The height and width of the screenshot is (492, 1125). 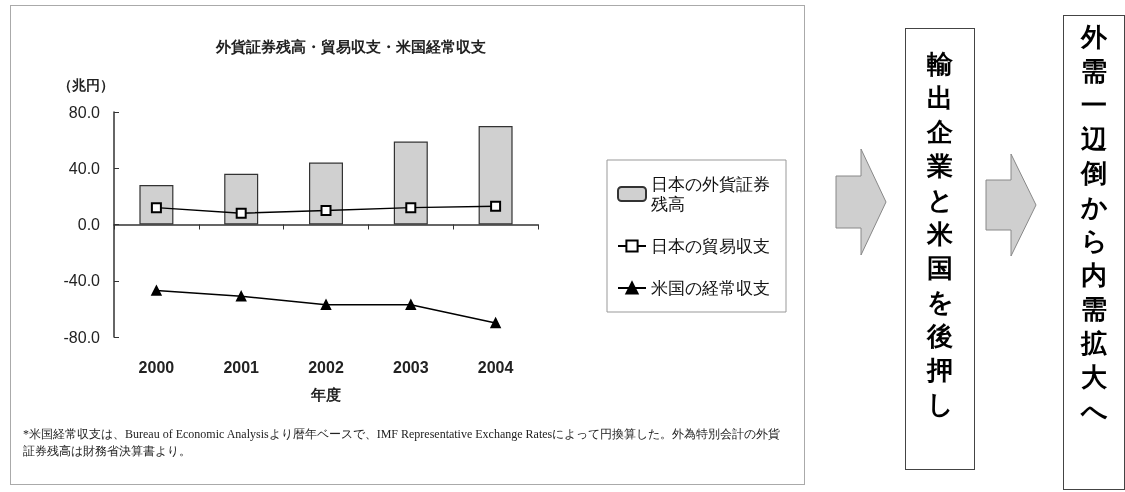 What do you see at coordinates (82, 281) in the screenshot?
I see `y-tick-label: -40.0` at bounding box center [82, 281].